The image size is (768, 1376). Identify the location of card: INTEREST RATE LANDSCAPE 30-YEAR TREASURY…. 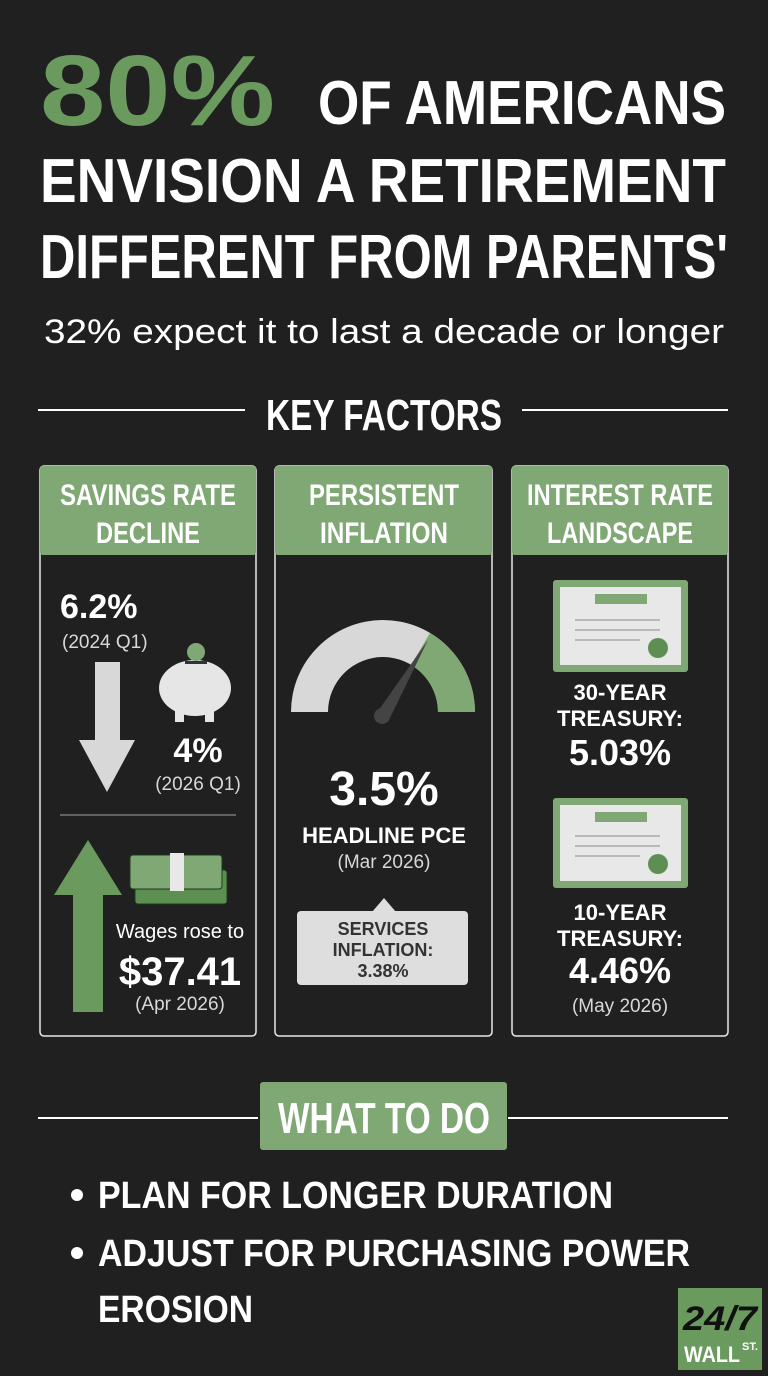
(620, 751).